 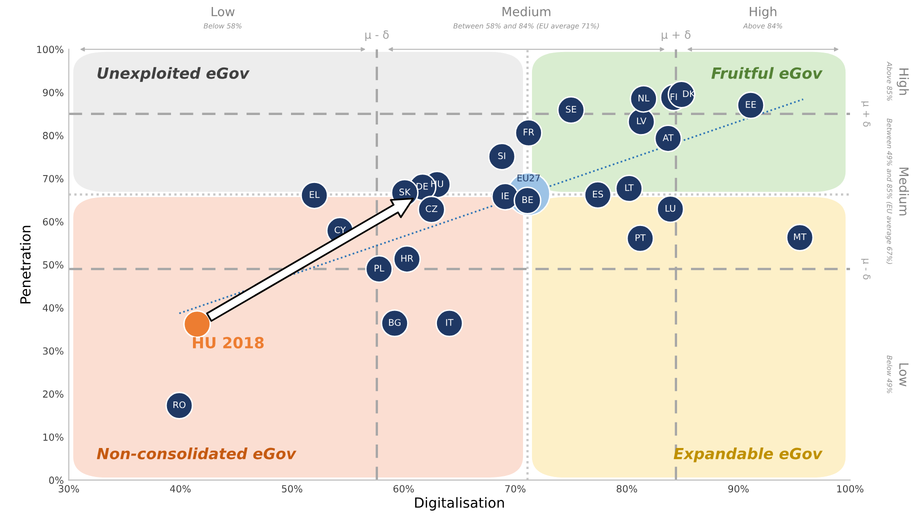 What do you see at coordinates (53, 265) in the screenshot?
I see `y-tick-label: 50%` at bounding box center [53, 265].